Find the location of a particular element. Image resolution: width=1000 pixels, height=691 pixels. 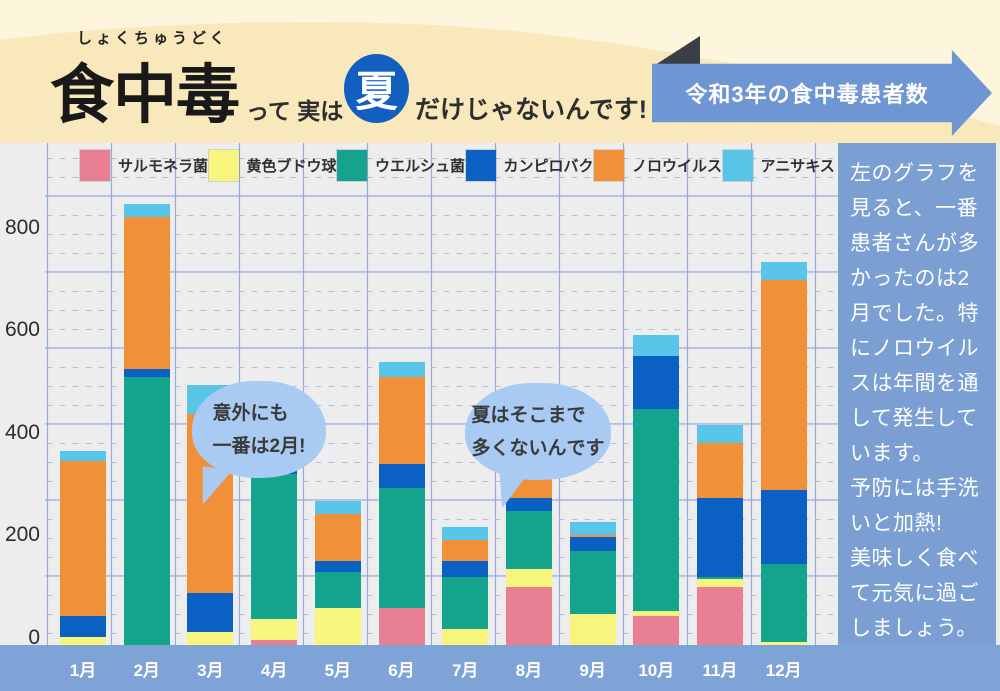

legend: サルモネラ菌 黄色ブドウ球菌 ウエルシュ菌 カンピロバクター ノロウイルス アニサキス is located at coordinates (419, 168).